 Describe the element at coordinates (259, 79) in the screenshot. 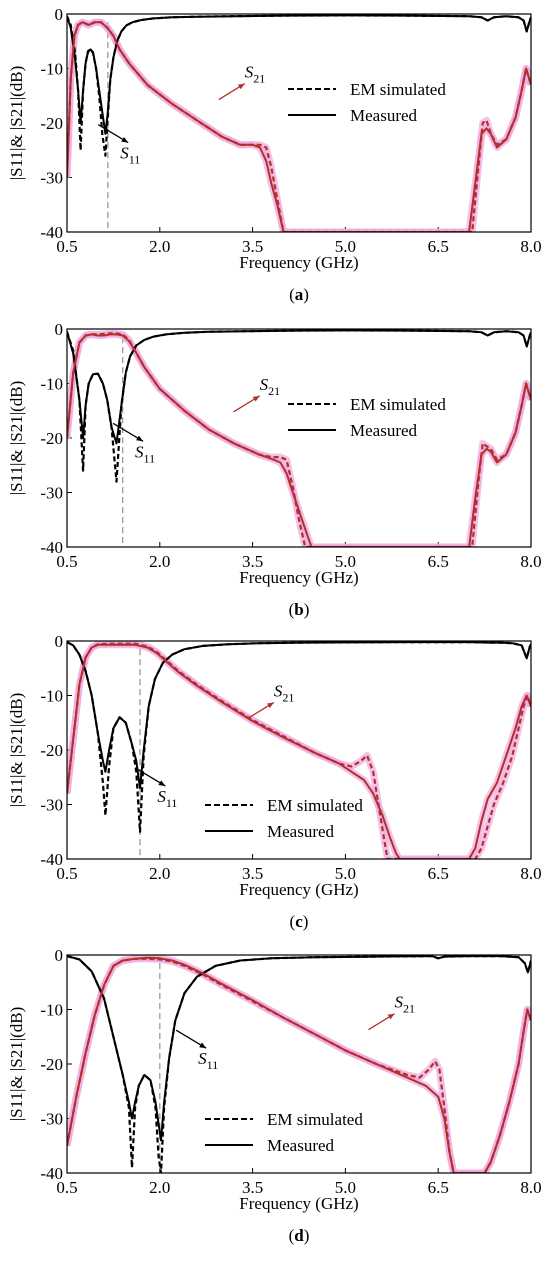

I see `s21-annotation-subscript: 21` at that location.